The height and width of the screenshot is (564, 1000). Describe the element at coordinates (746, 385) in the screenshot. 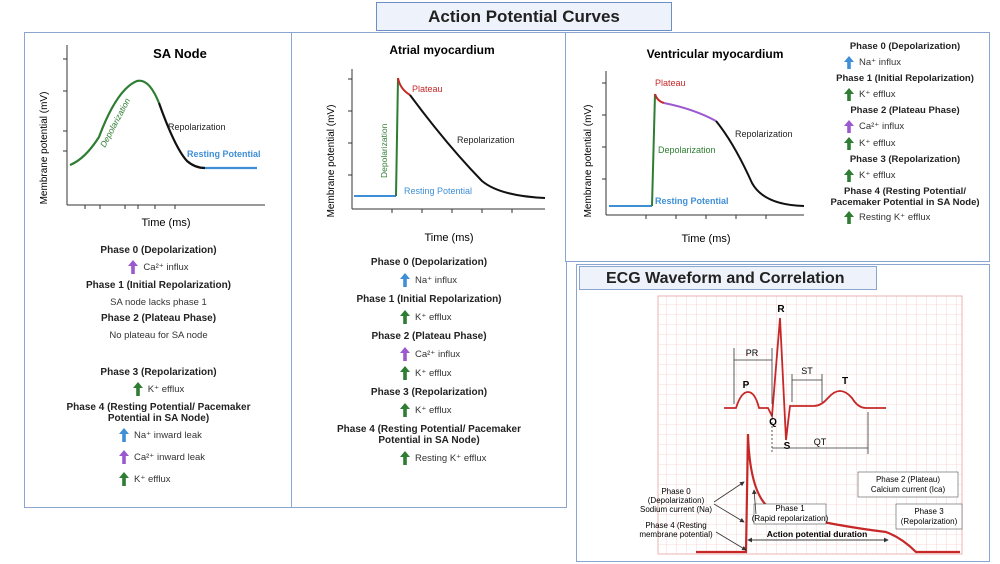

I see `p-wave-label: P` at that location.